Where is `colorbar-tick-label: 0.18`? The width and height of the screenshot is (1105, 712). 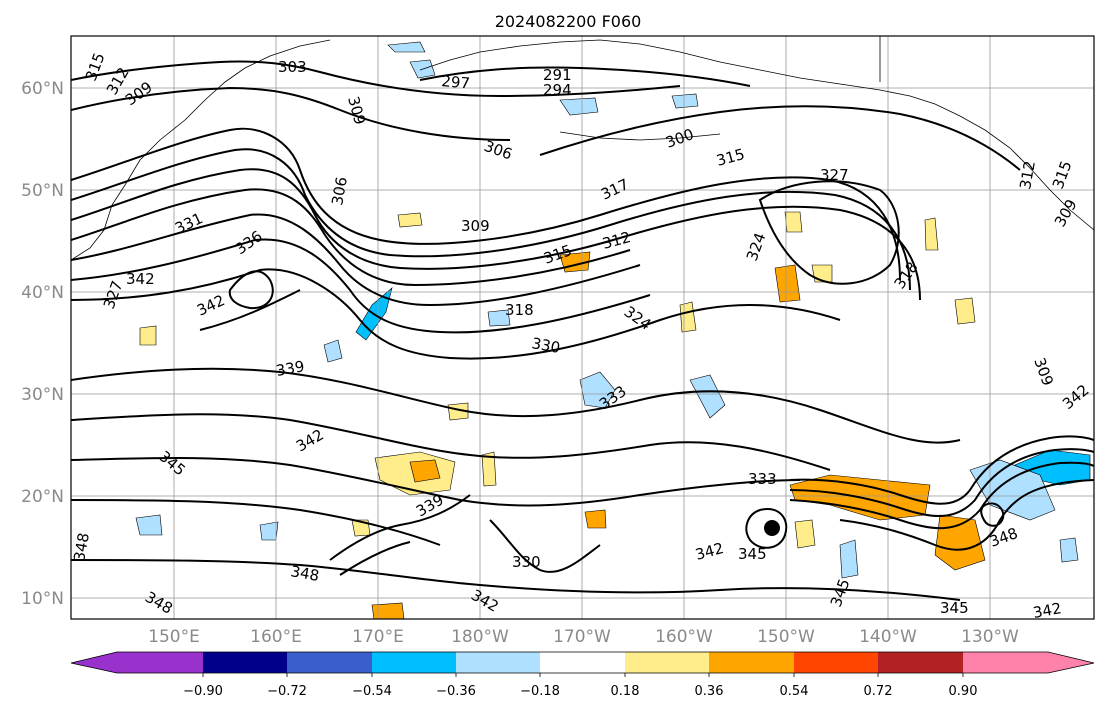
colorbar-tick-label: 0.18 is located at coordinates (625, 691).